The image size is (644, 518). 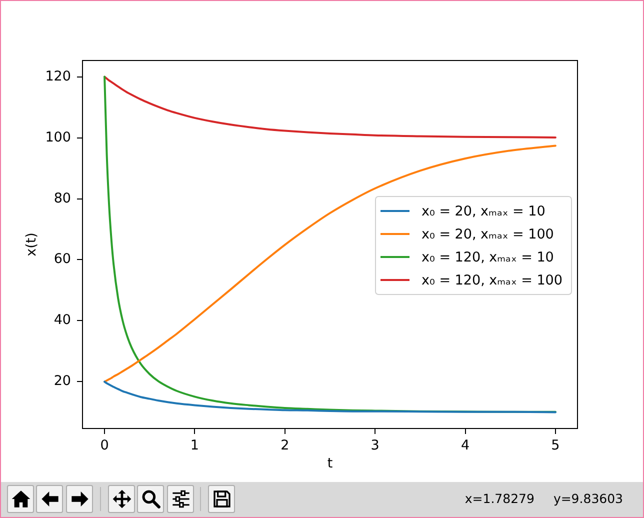 I want to click on x-tick-label: 3, so click(x=375, y=446).